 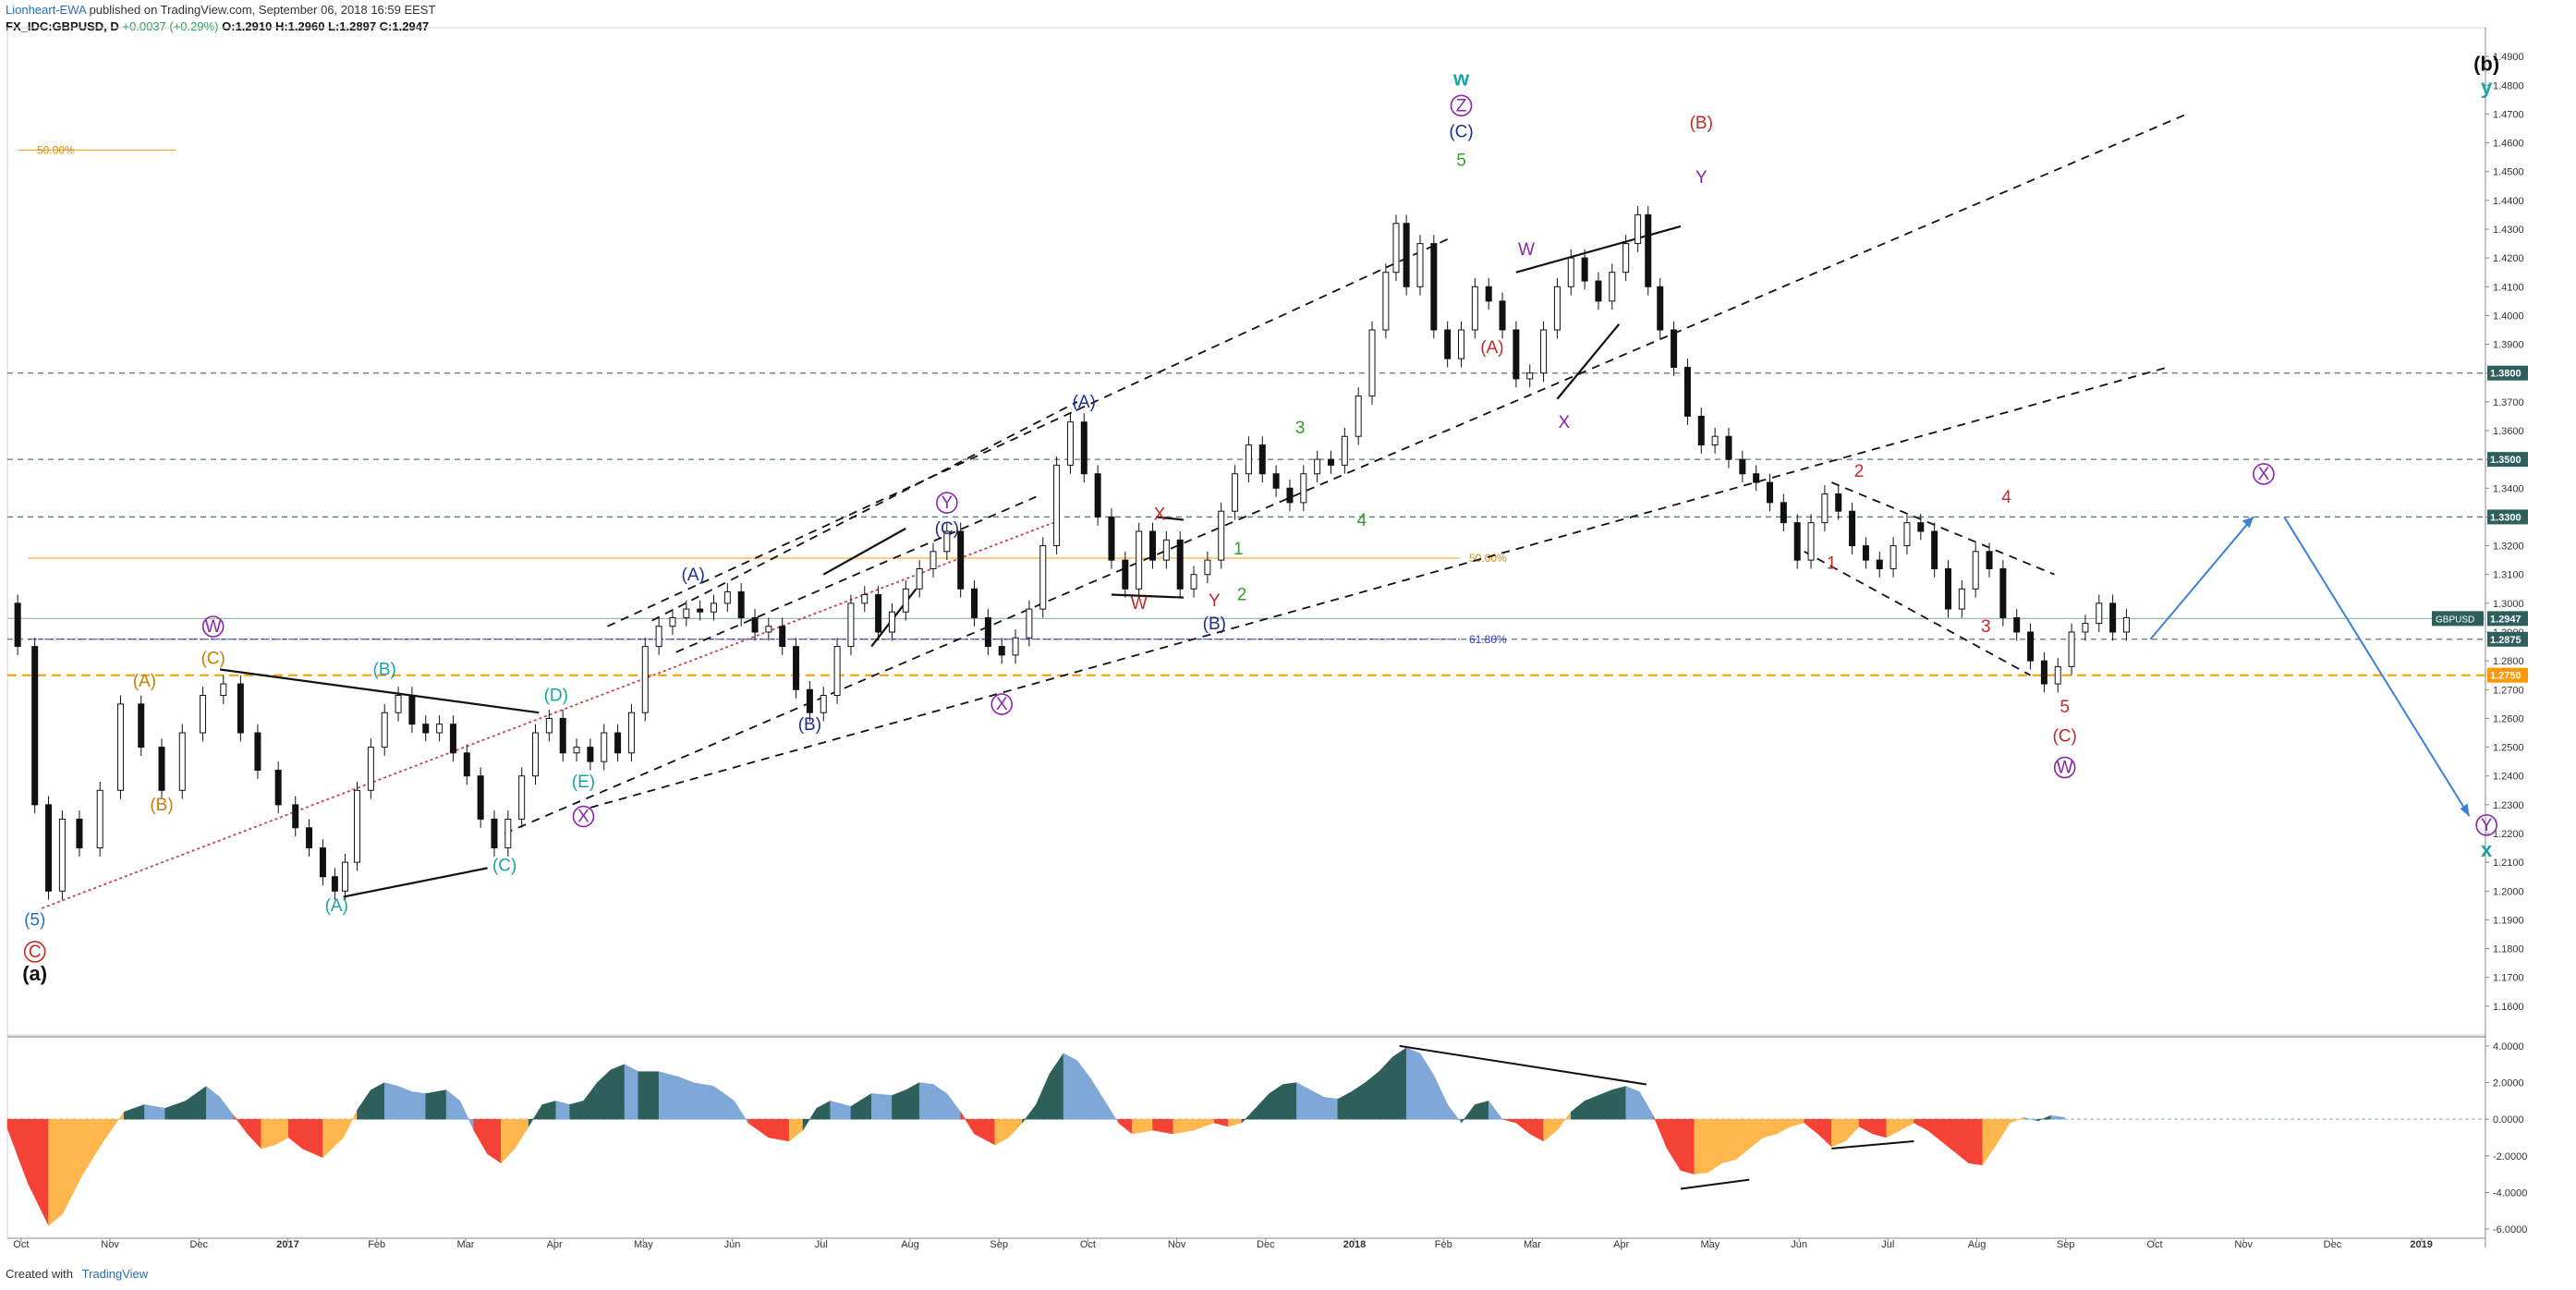 What do you see at coordinates (1532, 1244) in the screenshot?
I see `x-tick-label: Mar` at bounding box center [1532, 1244].